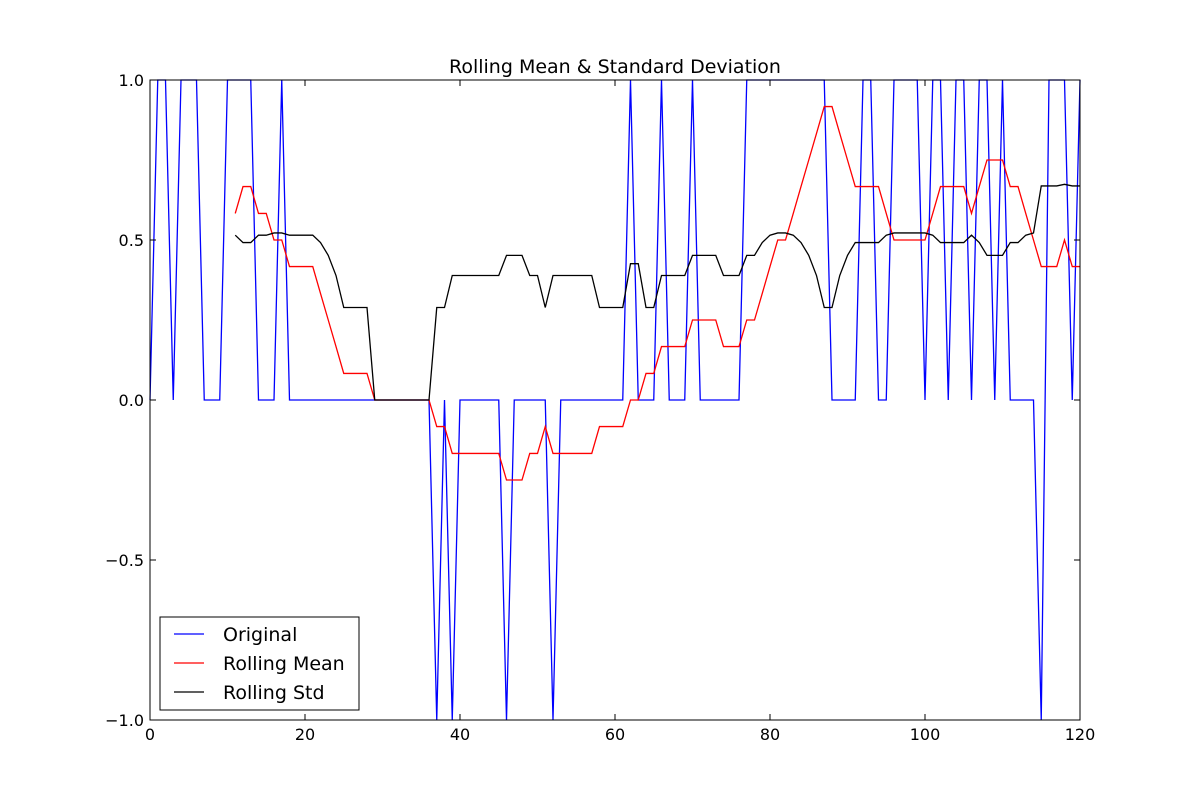 This screenshot has height=800, width=1200. What do you see at coordinates (124, 560) in the screenshot?
I see `y-tick-label: −0.5` at bounding box center [124, 560].